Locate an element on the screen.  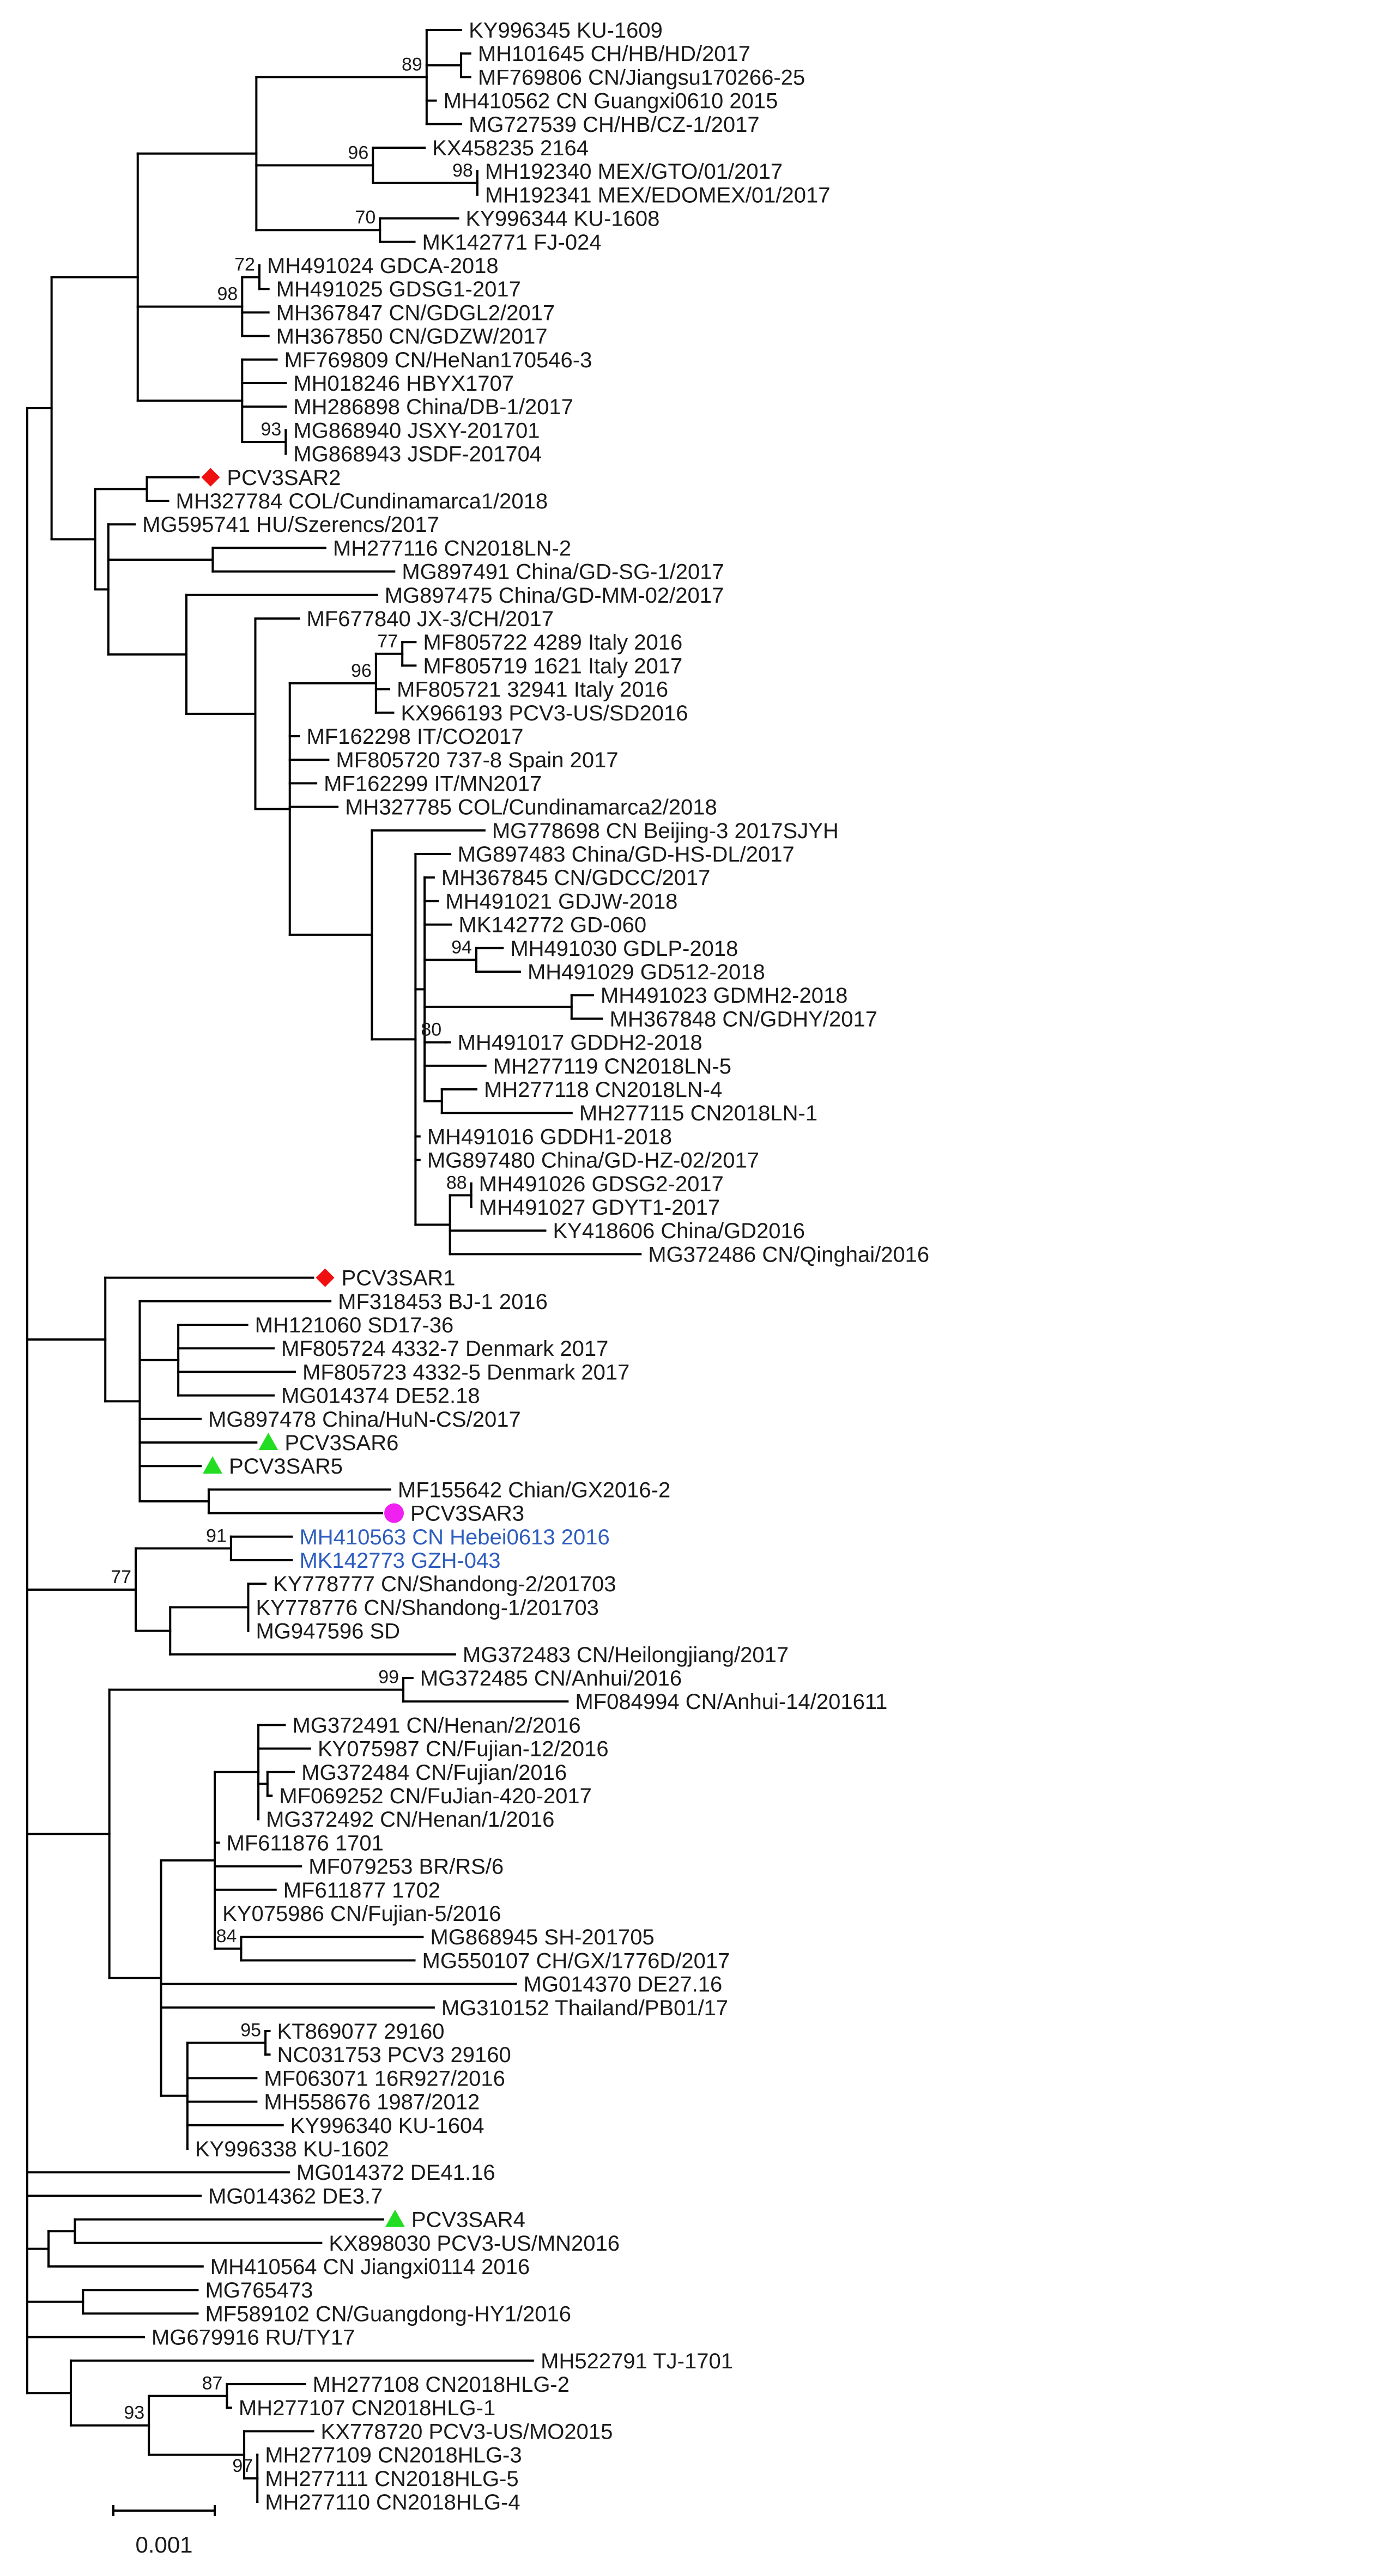
leaf-mg550107-ch-gx-1776d-2017: MG550107 CH/GX/1776D/2017 is located at coordinates (576, 1961).